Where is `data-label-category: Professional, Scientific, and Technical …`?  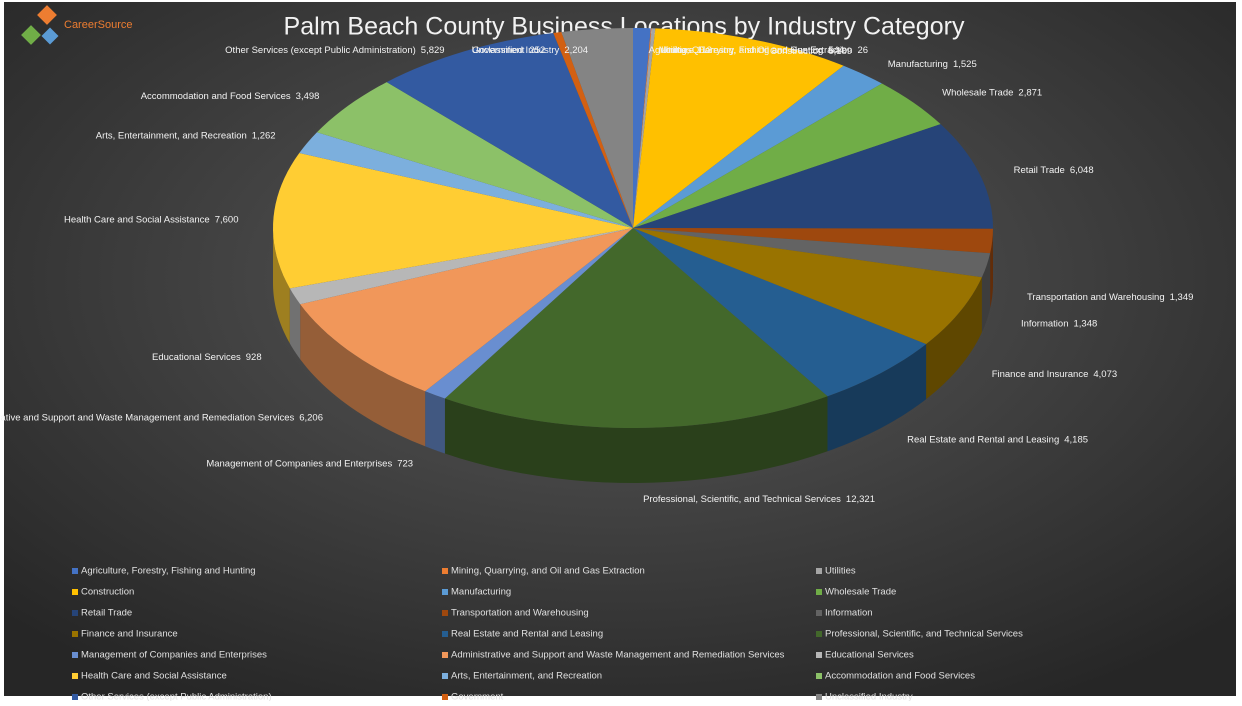
data-label-category: Professional, Scientific, and Technical … is located at coordinates (742, 499).